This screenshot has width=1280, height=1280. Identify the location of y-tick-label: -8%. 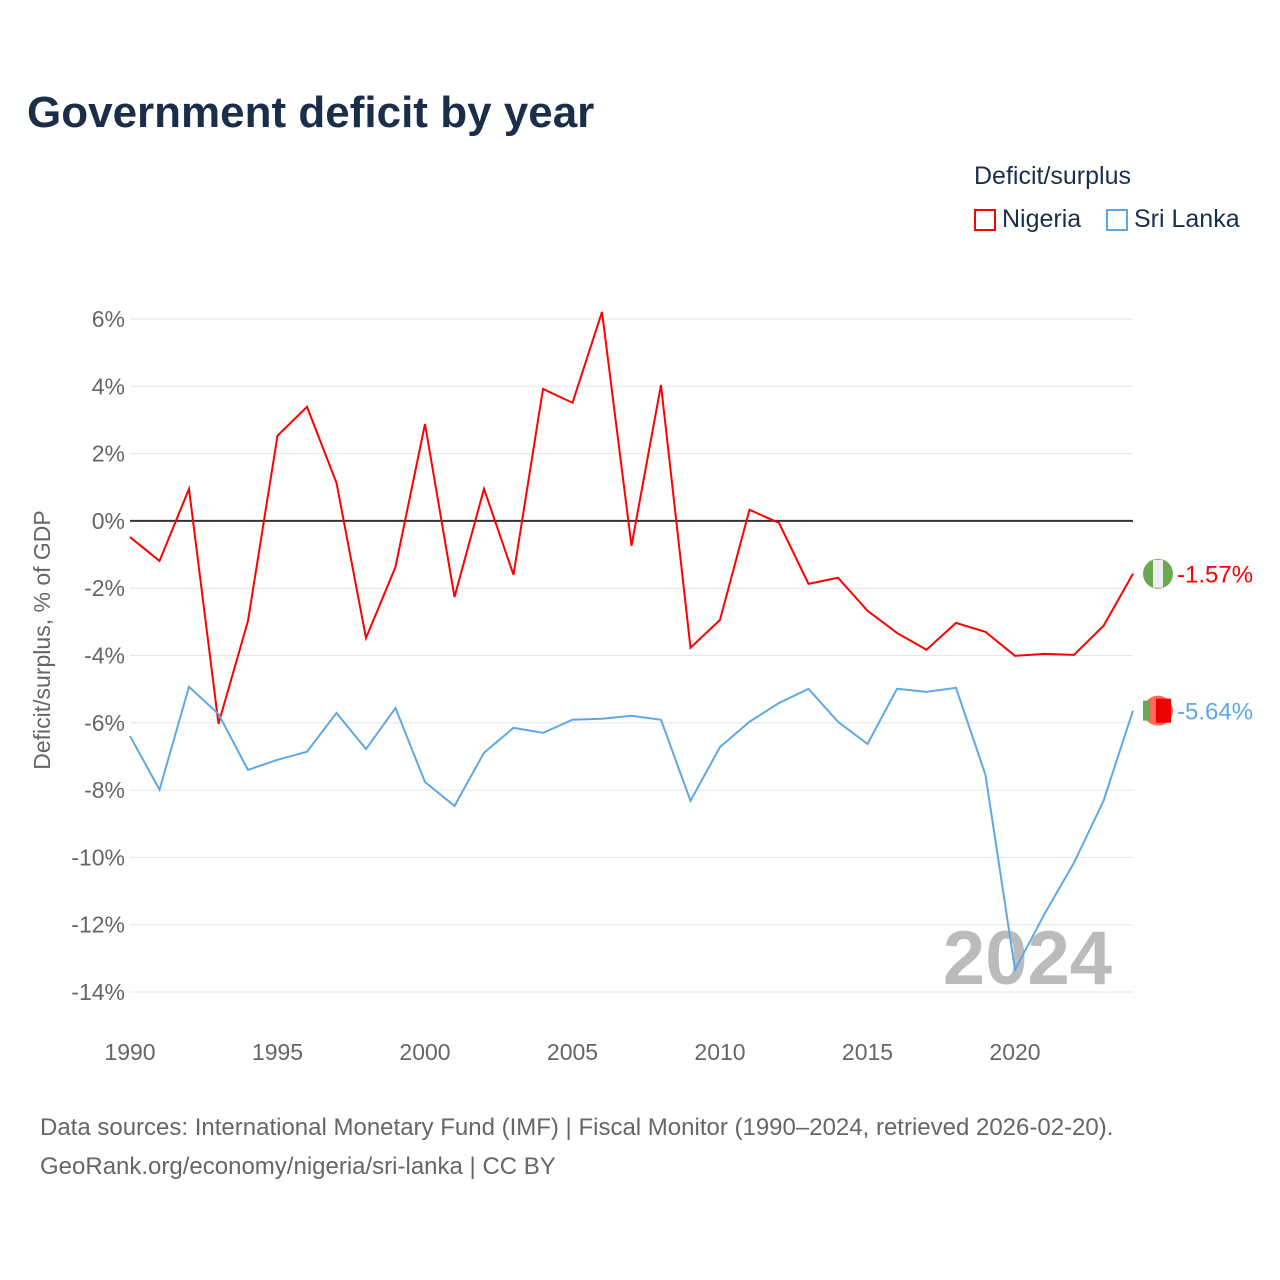
(104, 790).